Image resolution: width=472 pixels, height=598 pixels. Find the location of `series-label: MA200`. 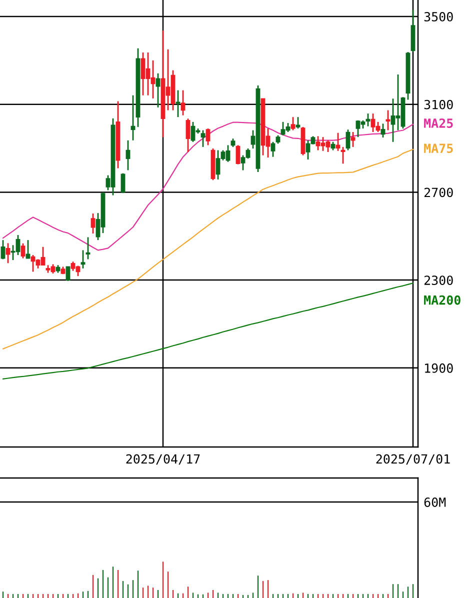

series-label: MA200 is located at coordinates (442, 300).